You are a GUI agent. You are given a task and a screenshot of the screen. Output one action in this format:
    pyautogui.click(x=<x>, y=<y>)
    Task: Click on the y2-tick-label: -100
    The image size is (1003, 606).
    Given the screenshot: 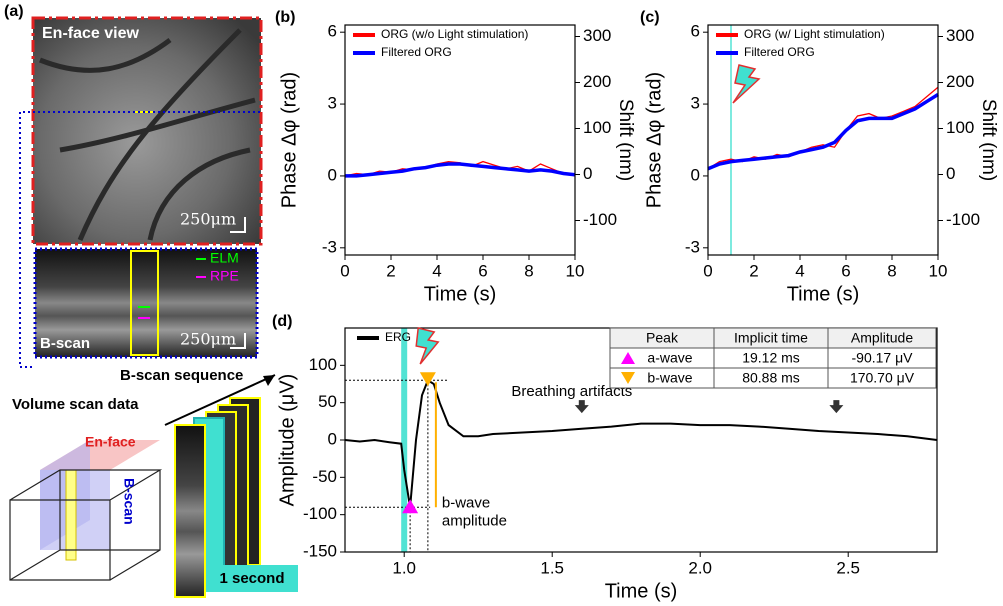 What is the action you would take?
    pyautogui.click(x=600, y=219)
    